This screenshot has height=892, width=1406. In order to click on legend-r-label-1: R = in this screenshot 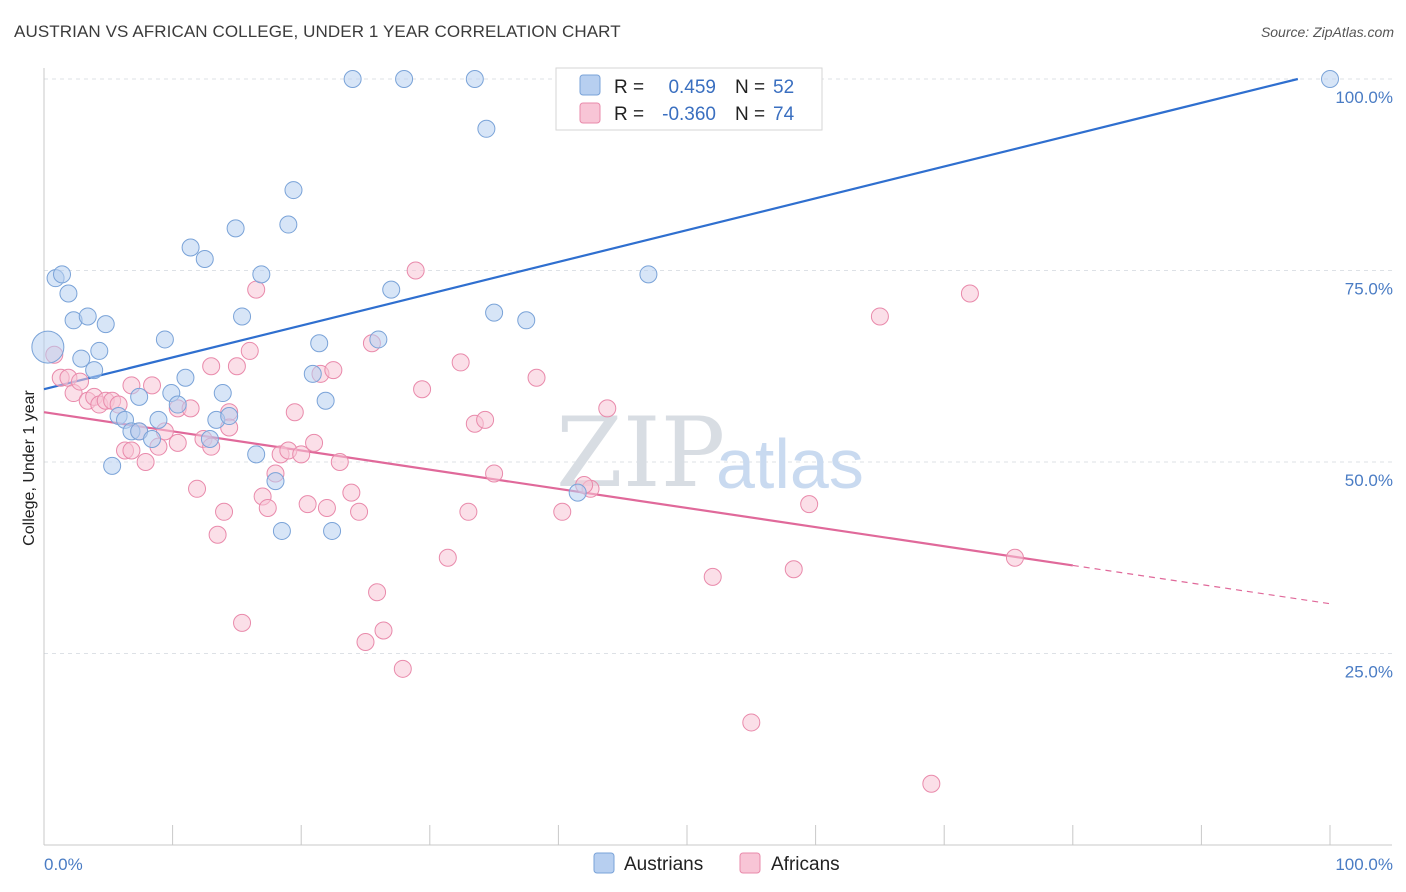, I will do `click(629, 87)`.